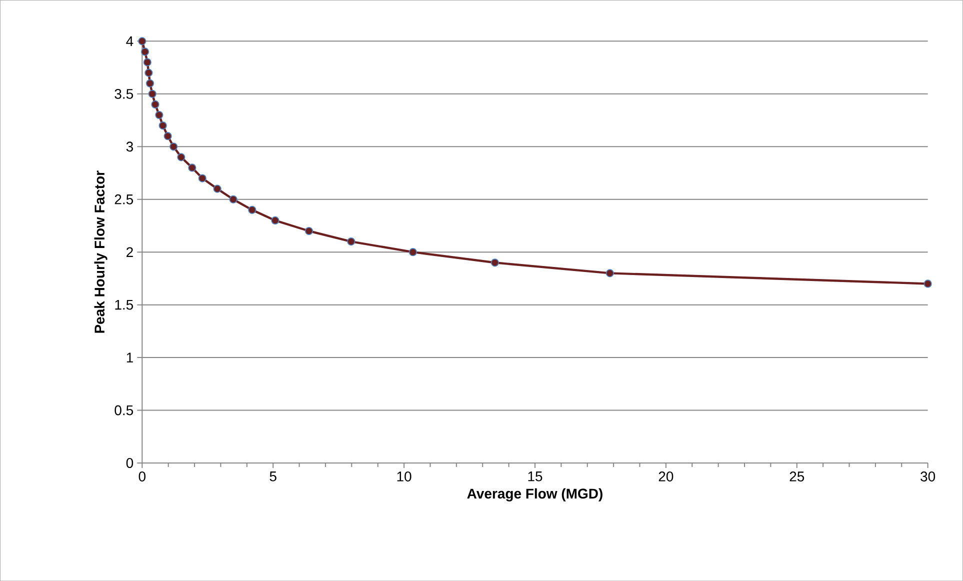 The width and height of the screenshot is (963, 581). Describe the element at coordinates (124, 410) in the screenshot. I see `y-tick-label: 0.5` at that location.